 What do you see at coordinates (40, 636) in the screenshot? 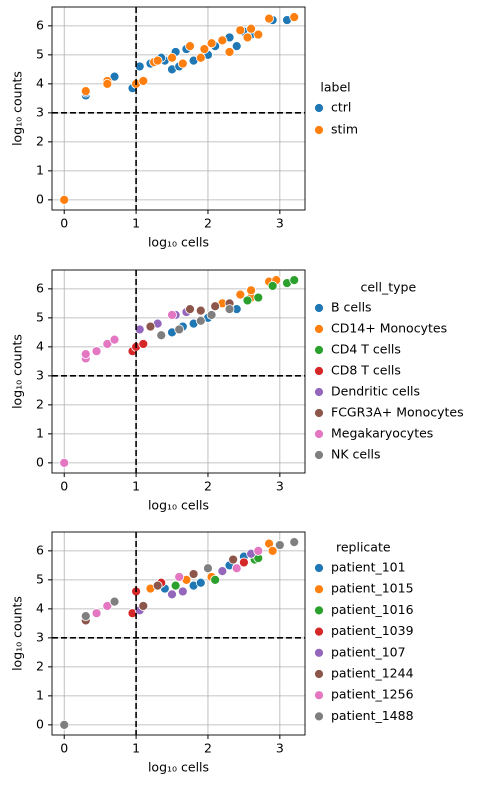
I see `y-tick-label: 3` at bounding box center [40, 636].